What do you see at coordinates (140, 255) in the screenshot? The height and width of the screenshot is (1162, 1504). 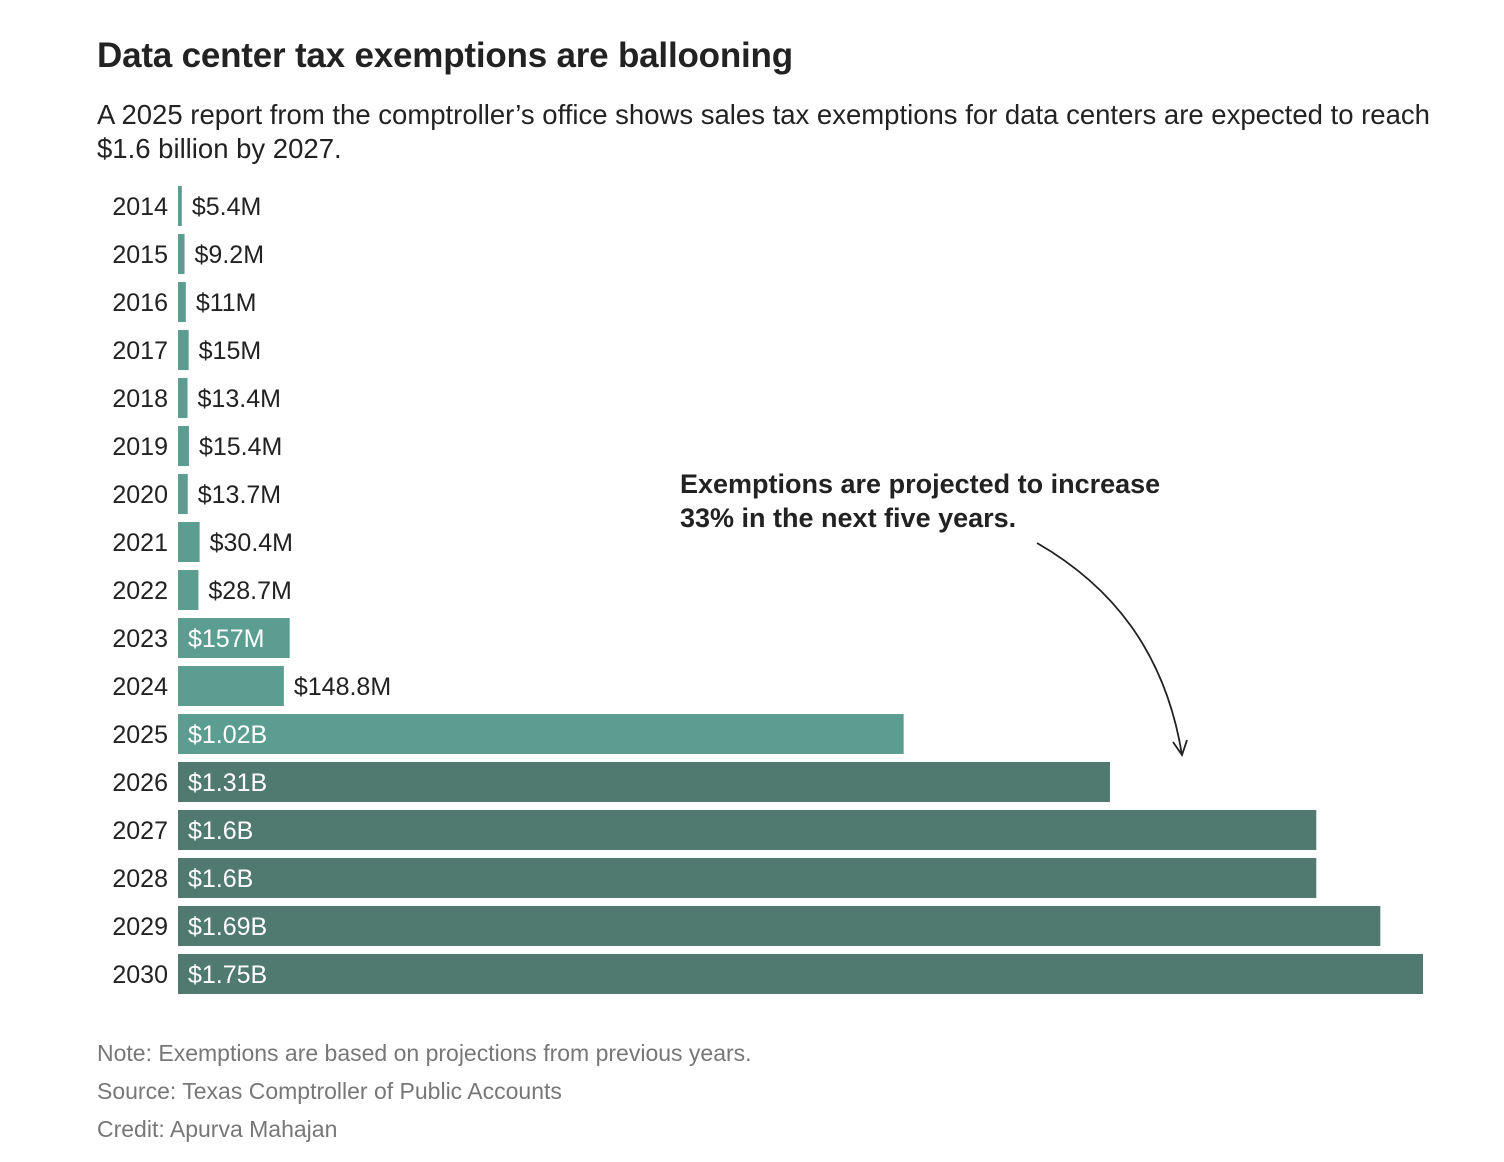 I see `year-label: 2015` at bounding box center [140, 255].